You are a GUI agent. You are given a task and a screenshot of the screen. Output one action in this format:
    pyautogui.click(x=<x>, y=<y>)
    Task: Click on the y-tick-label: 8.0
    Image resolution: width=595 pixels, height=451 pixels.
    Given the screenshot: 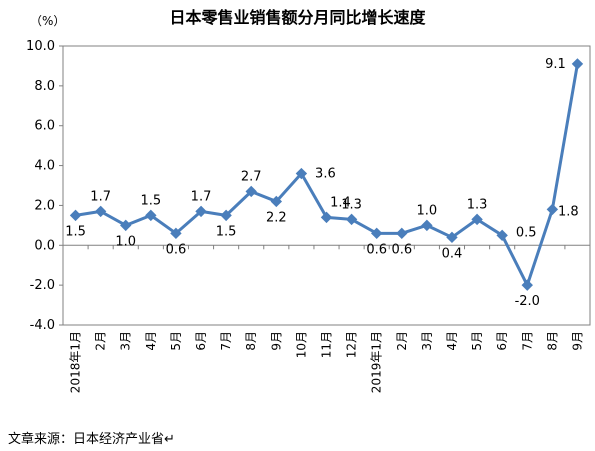 What is the action you would take?
    pyautogui.click(x=44, y=86)
    